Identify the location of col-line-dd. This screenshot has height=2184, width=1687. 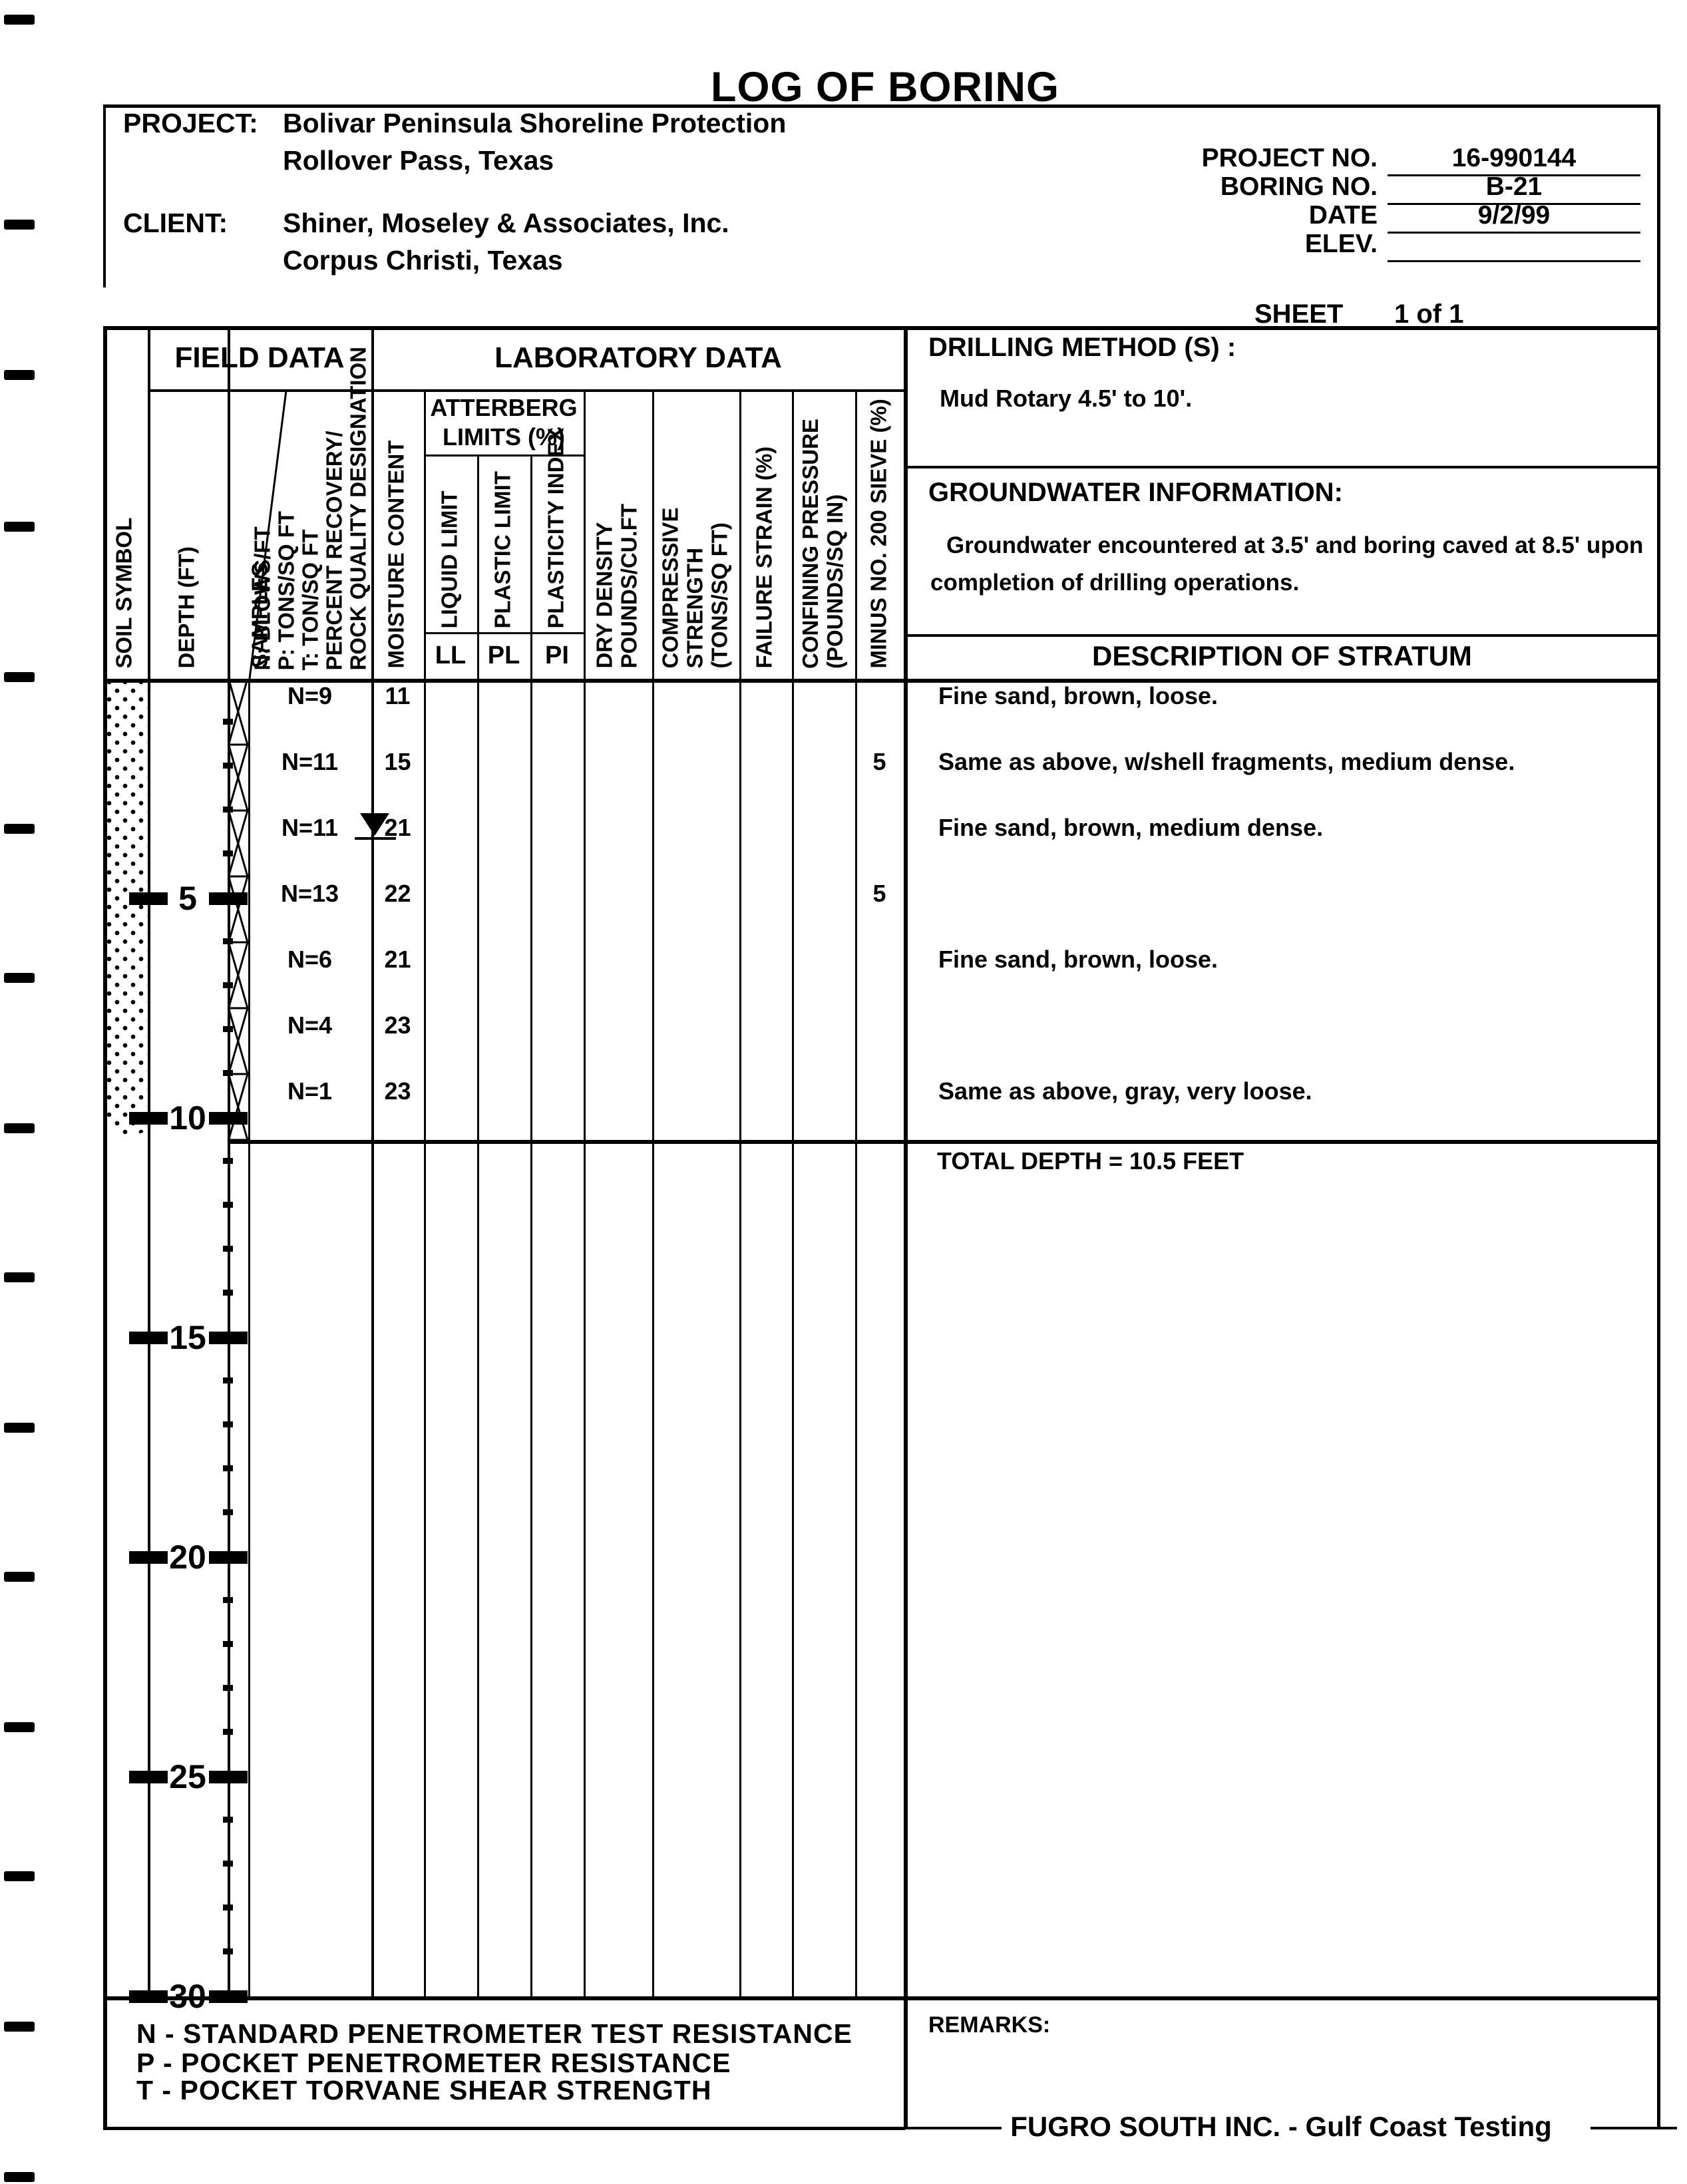
(653, 1192).